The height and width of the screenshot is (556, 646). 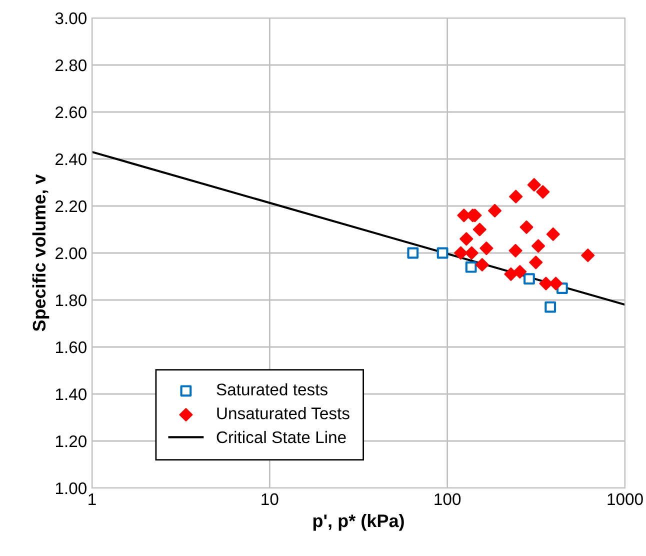 I want to click on y-tick-label: 1.40, so click(x=71, y=394).